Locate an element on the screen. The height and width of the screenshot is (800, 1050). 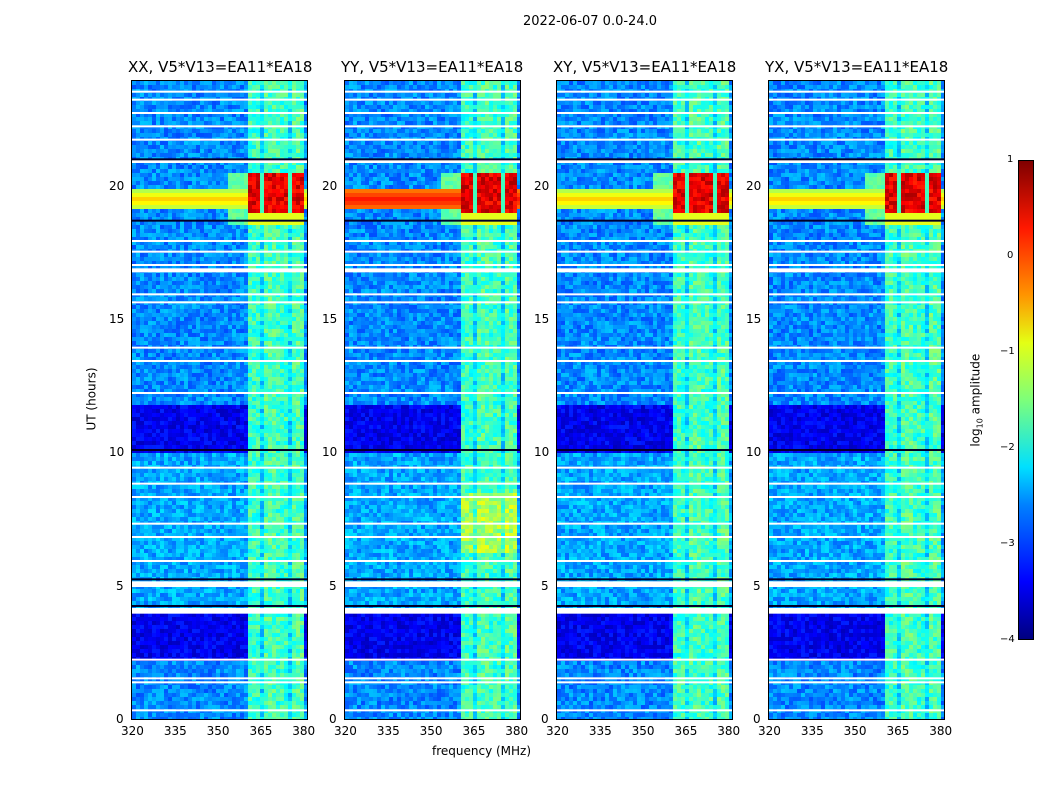
y-tick-xx-10: 10 is located at coordinates (116, 452).